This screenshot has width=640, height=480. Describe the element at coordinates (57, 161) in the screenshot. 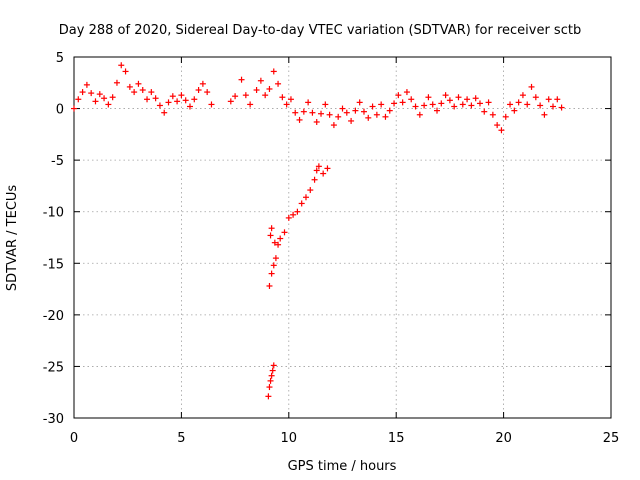

I see `y-tick-label: -5` at that location.